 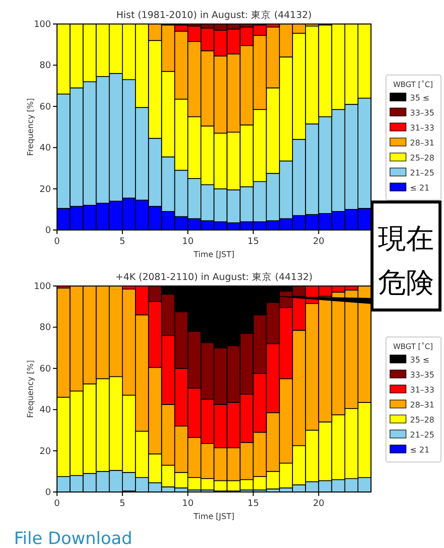 I want to click on text: File Download, so click(x=73, y=538).